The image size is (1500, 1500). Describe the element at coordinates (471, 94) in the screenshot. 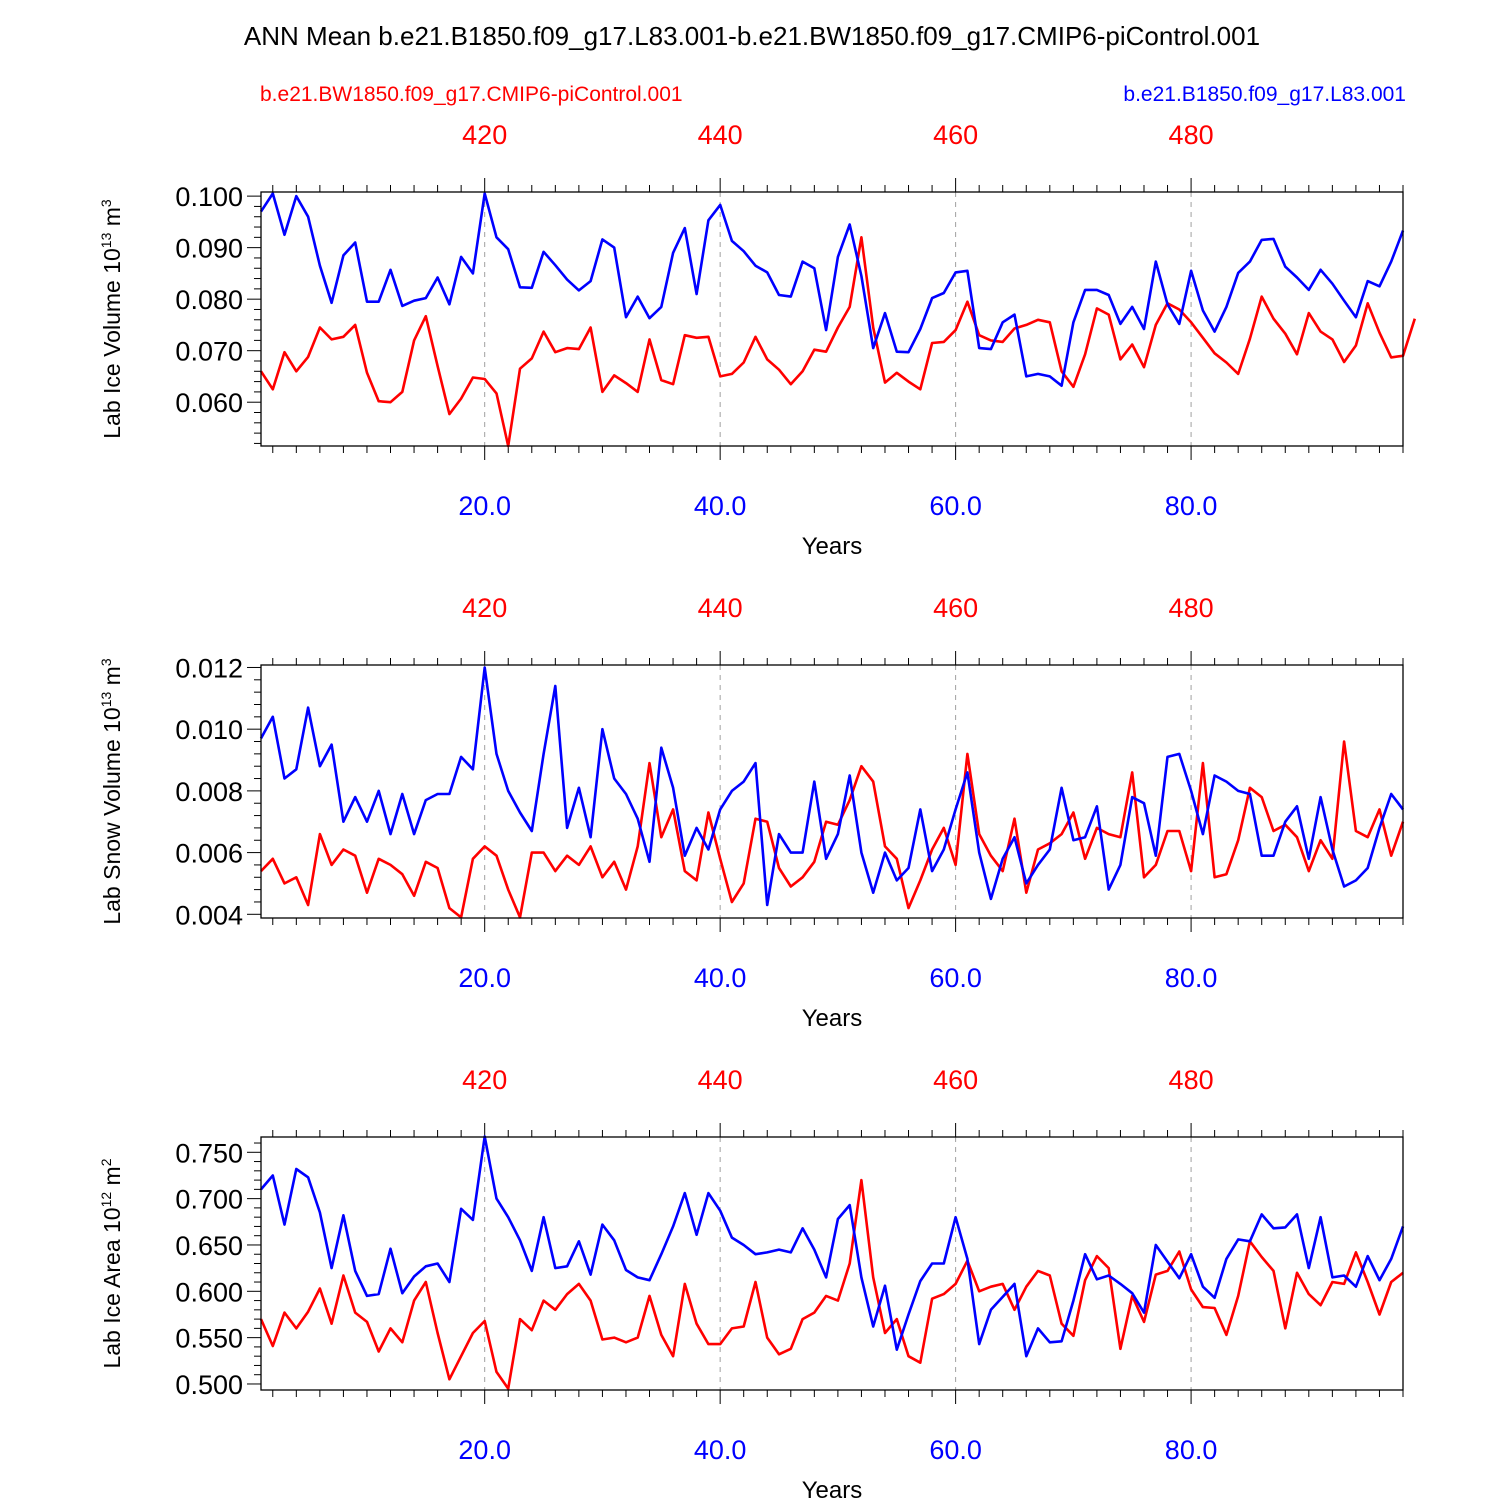

I see `legend-left: b.e21.BW1850.f09_g17.CMIP6-piControl.001` at that location.